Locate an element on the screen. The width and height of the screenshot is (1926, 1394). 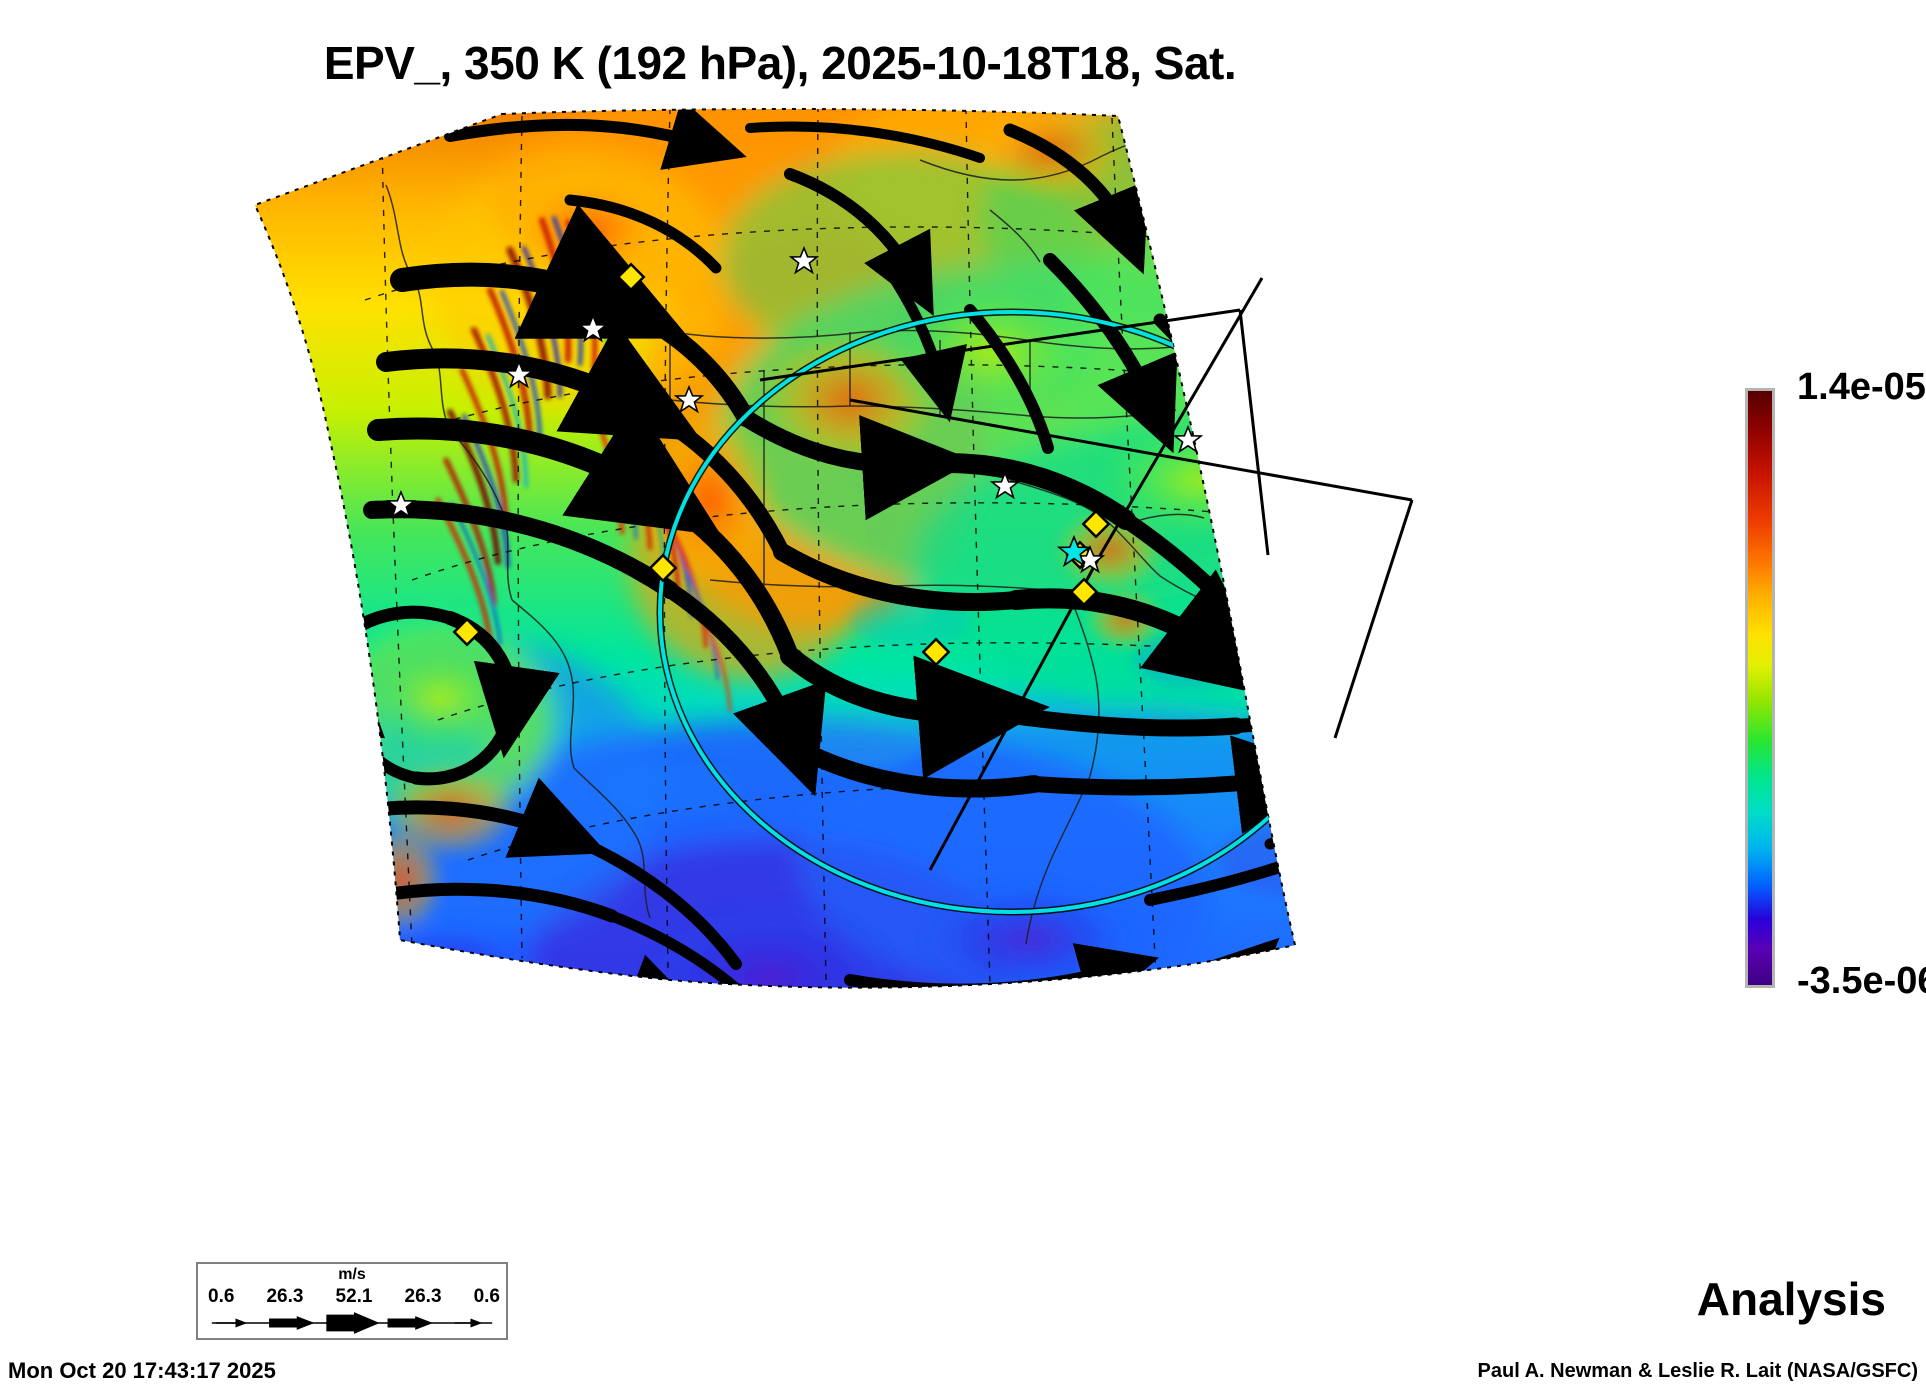
event-circle-overlay is located at coordinates (975, 612).